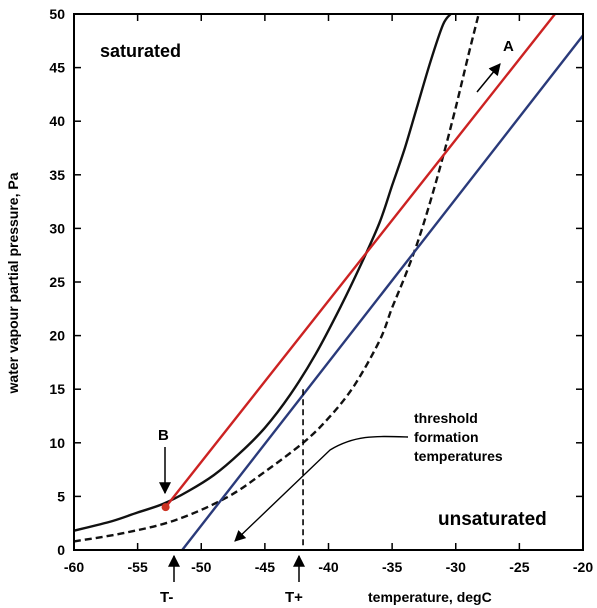 Image resolution: width=597 pixels, height=608 pixels. What do you see at coordinates (265, 567) in the screenshot?
I see `x-tick-label: -45` at bounding box center [265, 567].